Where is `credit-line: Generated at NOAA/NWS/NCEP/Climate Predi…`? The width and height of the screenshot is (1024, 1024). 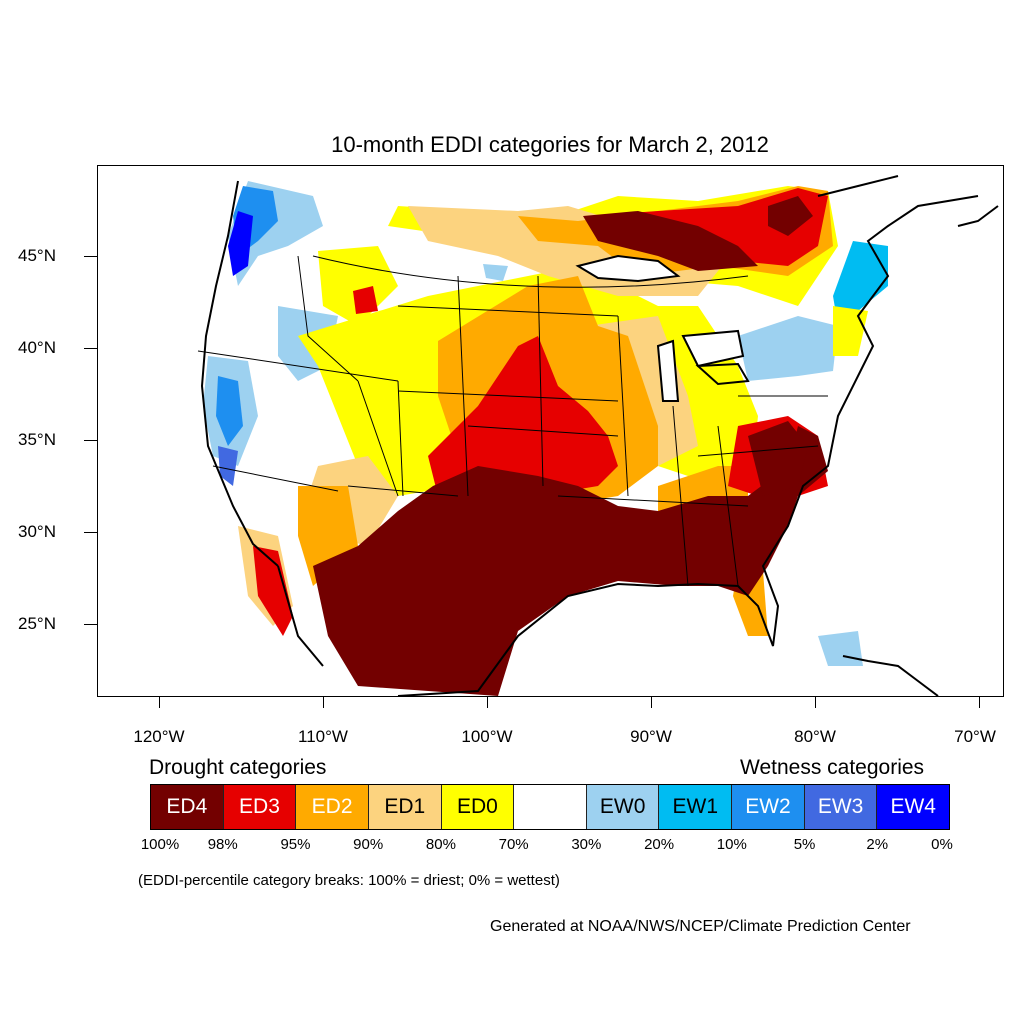
credit-line: Generated at NOAA/NWS/NCEP/Climate Predi… is located at coordinates (700, 926).